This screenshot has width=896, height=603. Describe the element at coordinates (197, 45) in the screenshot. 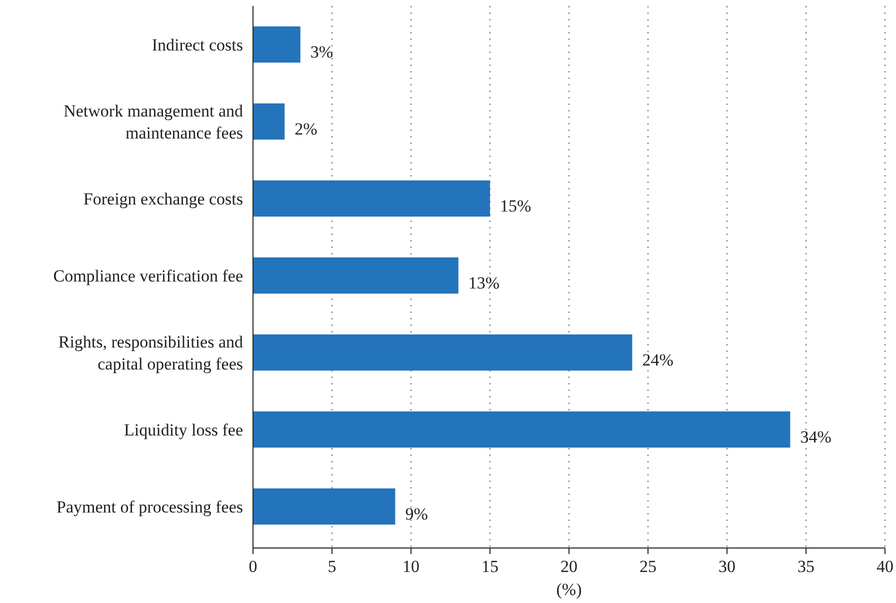

I see `y-tick-label: Indirect costs` at that location.